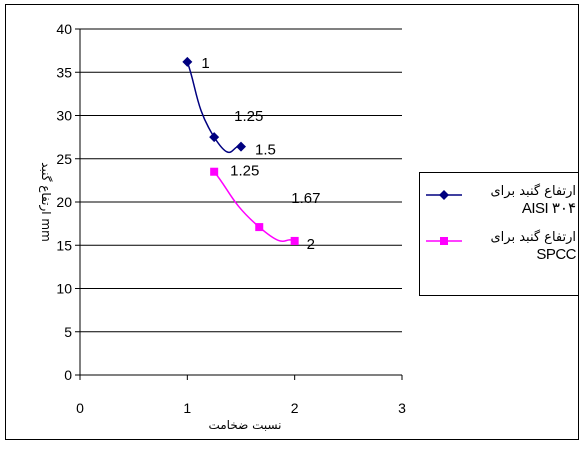 The height and width of the screenshot is (450, 588). What do you see at coordinates (187, 408) in the screenshot?
I see `tick-label-x-1: 1` at bounding box center [187, 408].